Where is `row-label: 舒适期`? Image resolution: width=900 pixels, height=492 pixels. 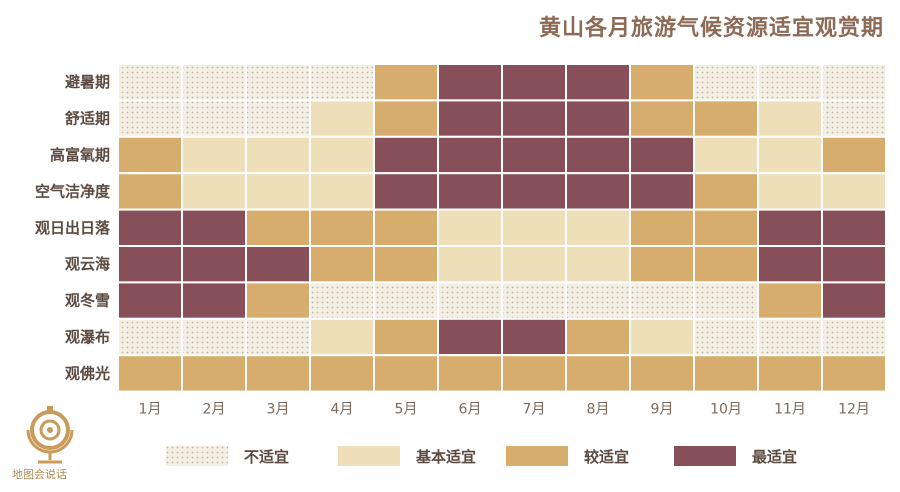 row-label: 舒适期 is located at coordinates (87, 119).